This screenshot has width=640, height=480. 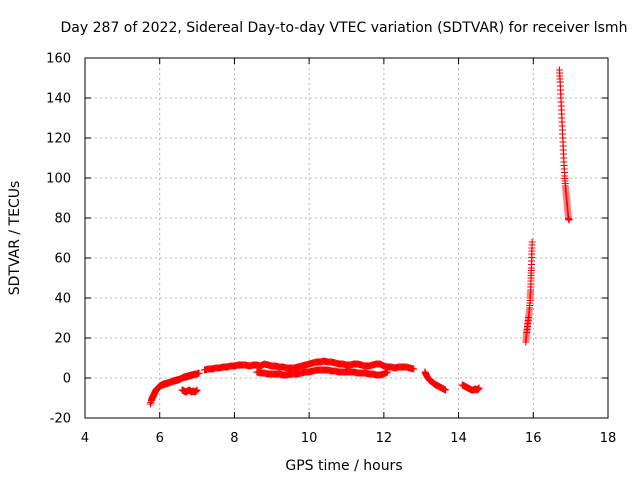 I want to click on x-tick-label: 8, so click(x=234, y=438).